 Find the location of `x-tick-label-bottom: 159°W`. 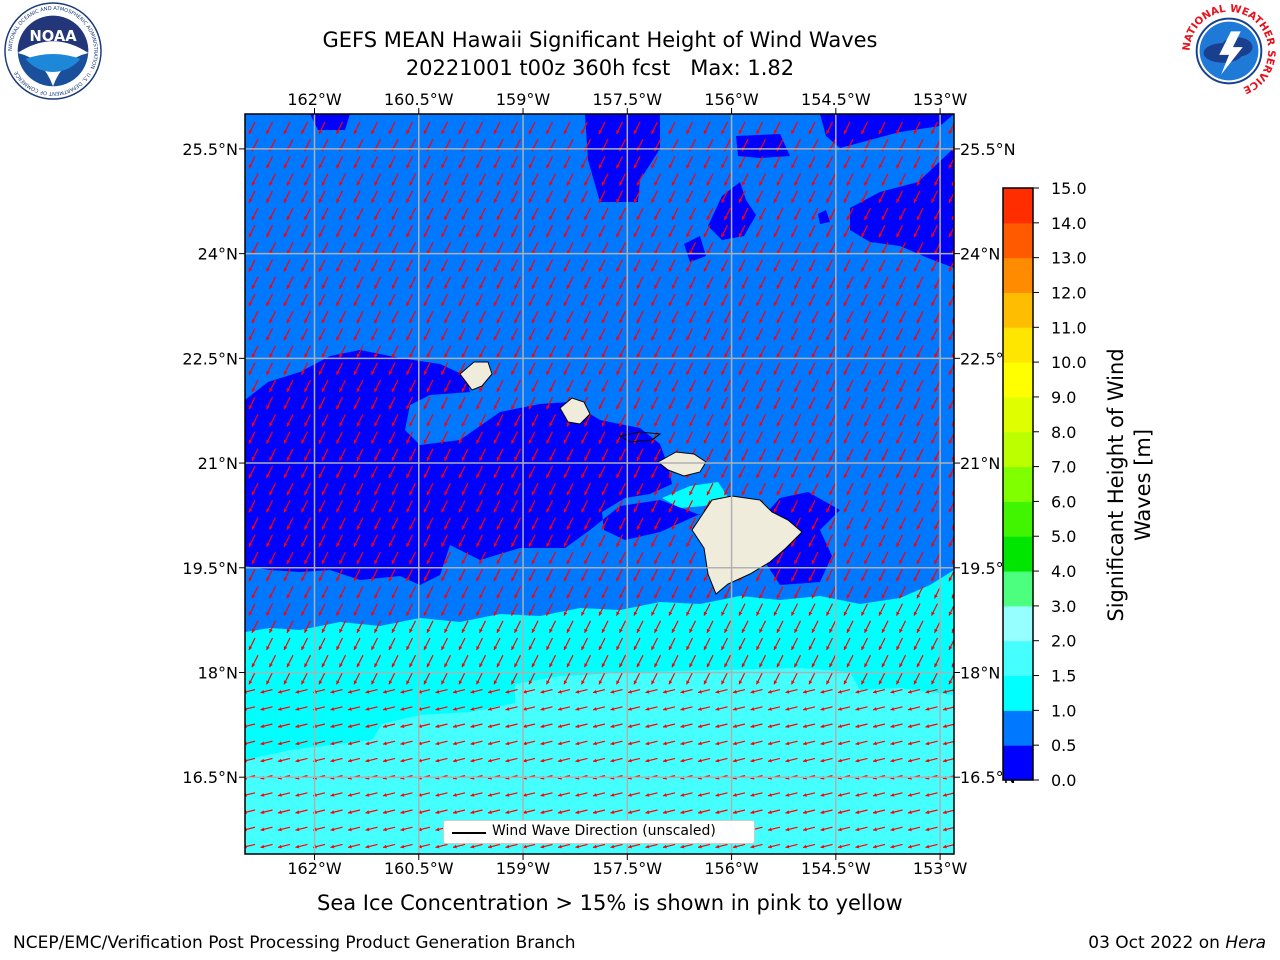

x-tick-label-bottom: 159°W is located at coordinates (523, 868).